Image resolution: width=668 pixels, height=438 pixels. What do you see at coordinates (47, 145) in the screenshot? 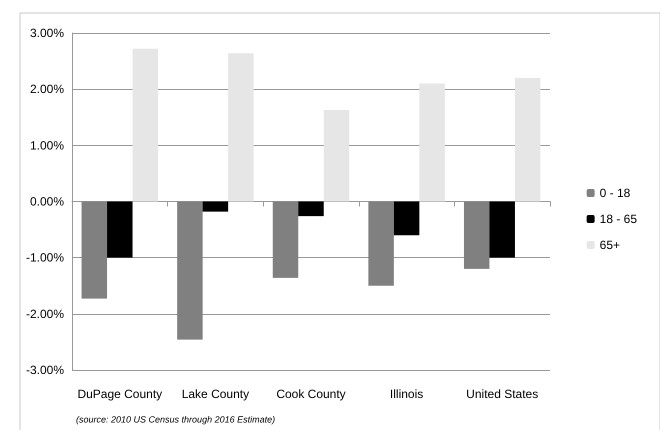
I see `y-tick-label: 1.00%` at bounding box center [47, 145].